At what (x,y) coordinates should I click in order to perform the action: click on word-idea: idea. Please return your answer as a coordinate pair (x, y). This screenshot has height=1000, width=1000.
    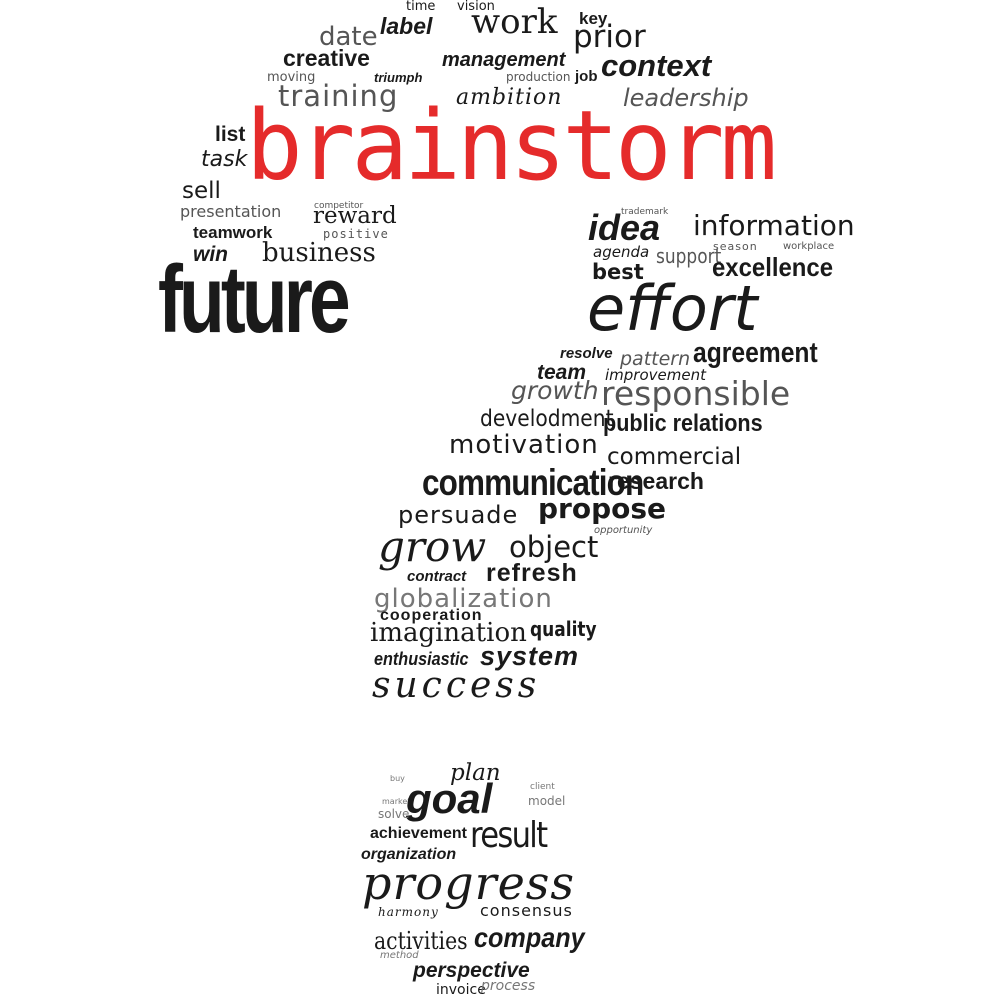
    Looking at the image, I should click on (624, 227).